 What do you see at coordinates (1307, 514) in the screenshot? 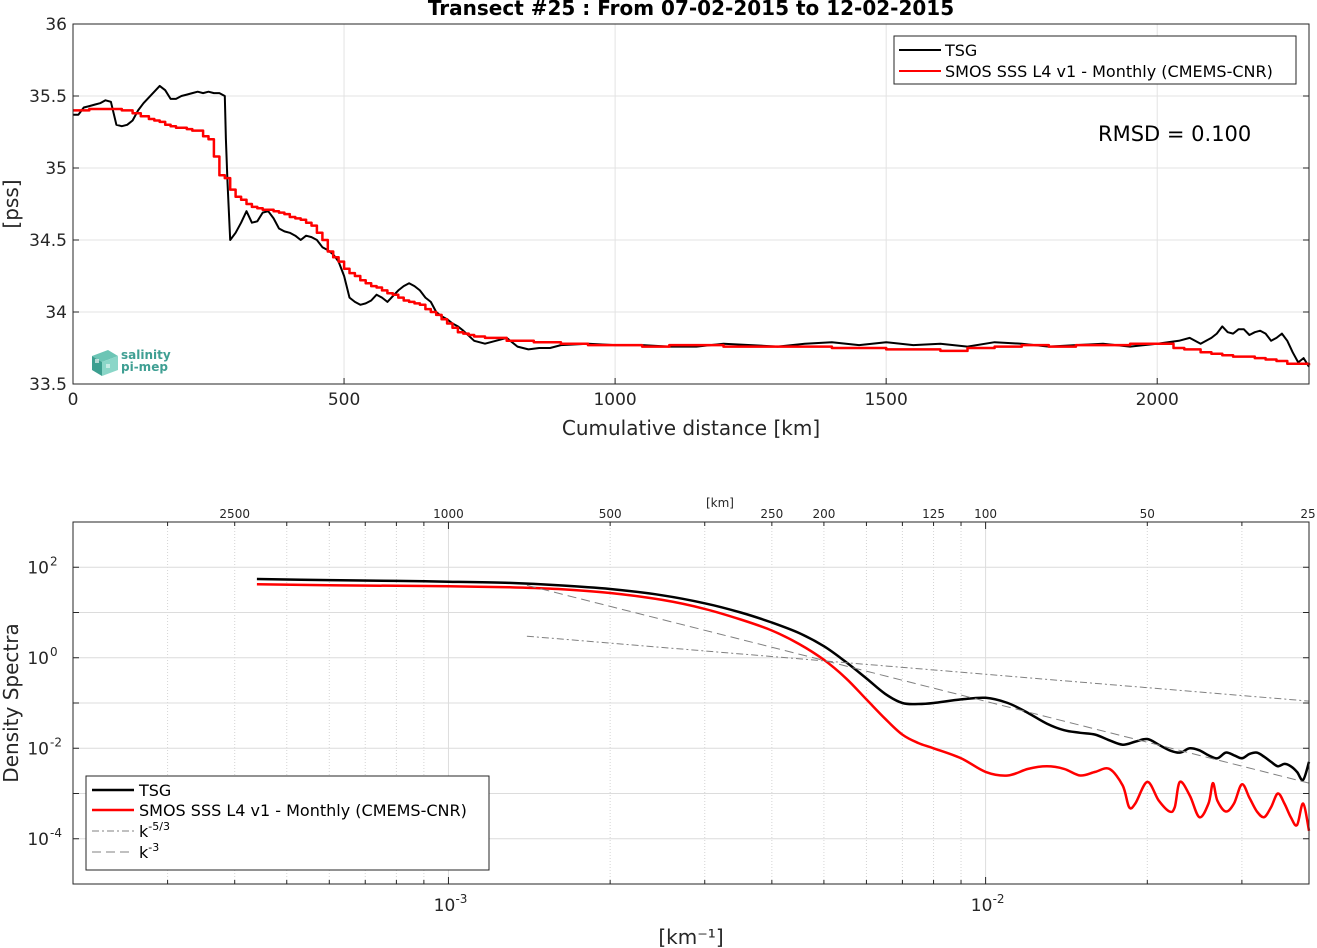
I see `bottom-top-tick-label: 25` at bounding box center [1307, 514].